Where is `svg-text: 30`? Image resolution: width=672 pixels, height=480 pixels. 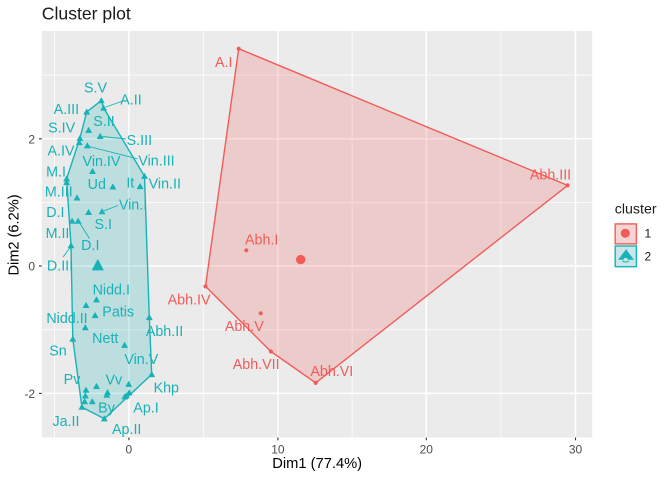
svg-text: 30 is located at coordinates (576, 449).